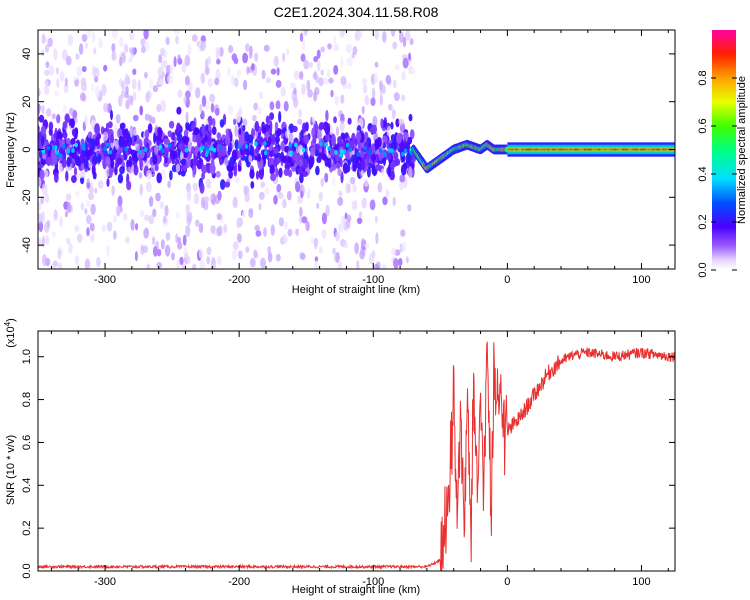 The image size is (750, 600). I want to click on y-tick-label: 0.0, so click(27, 570).